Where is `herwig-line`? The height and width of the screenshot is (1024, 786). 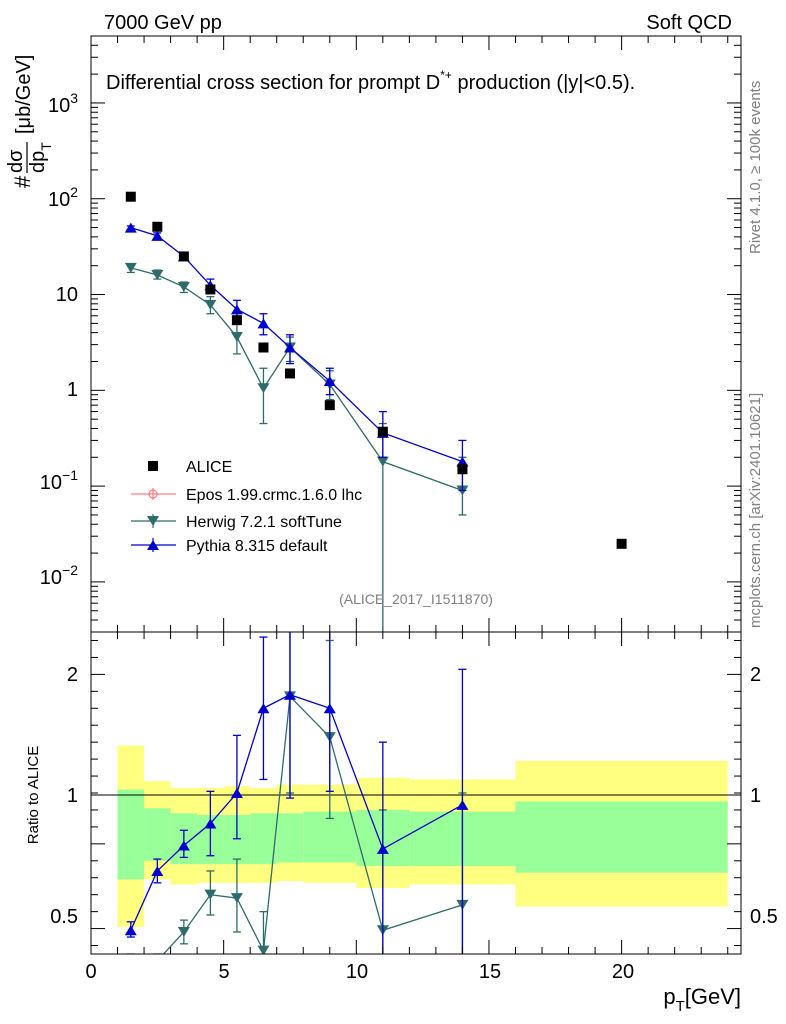 herwig-line is located at coordinates (296, 379).